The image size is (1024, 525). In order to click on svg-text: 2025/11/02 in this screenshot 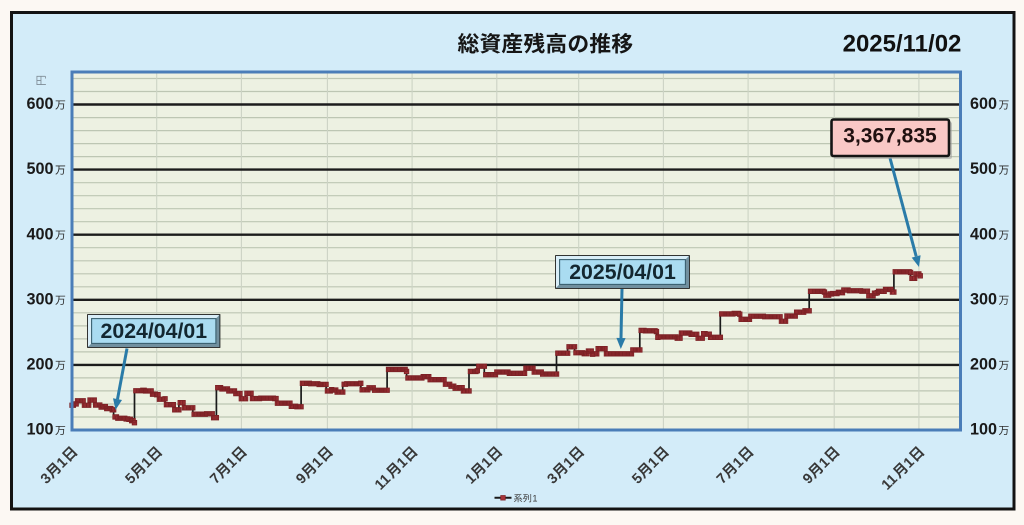, I will do `click(902, 44)`.